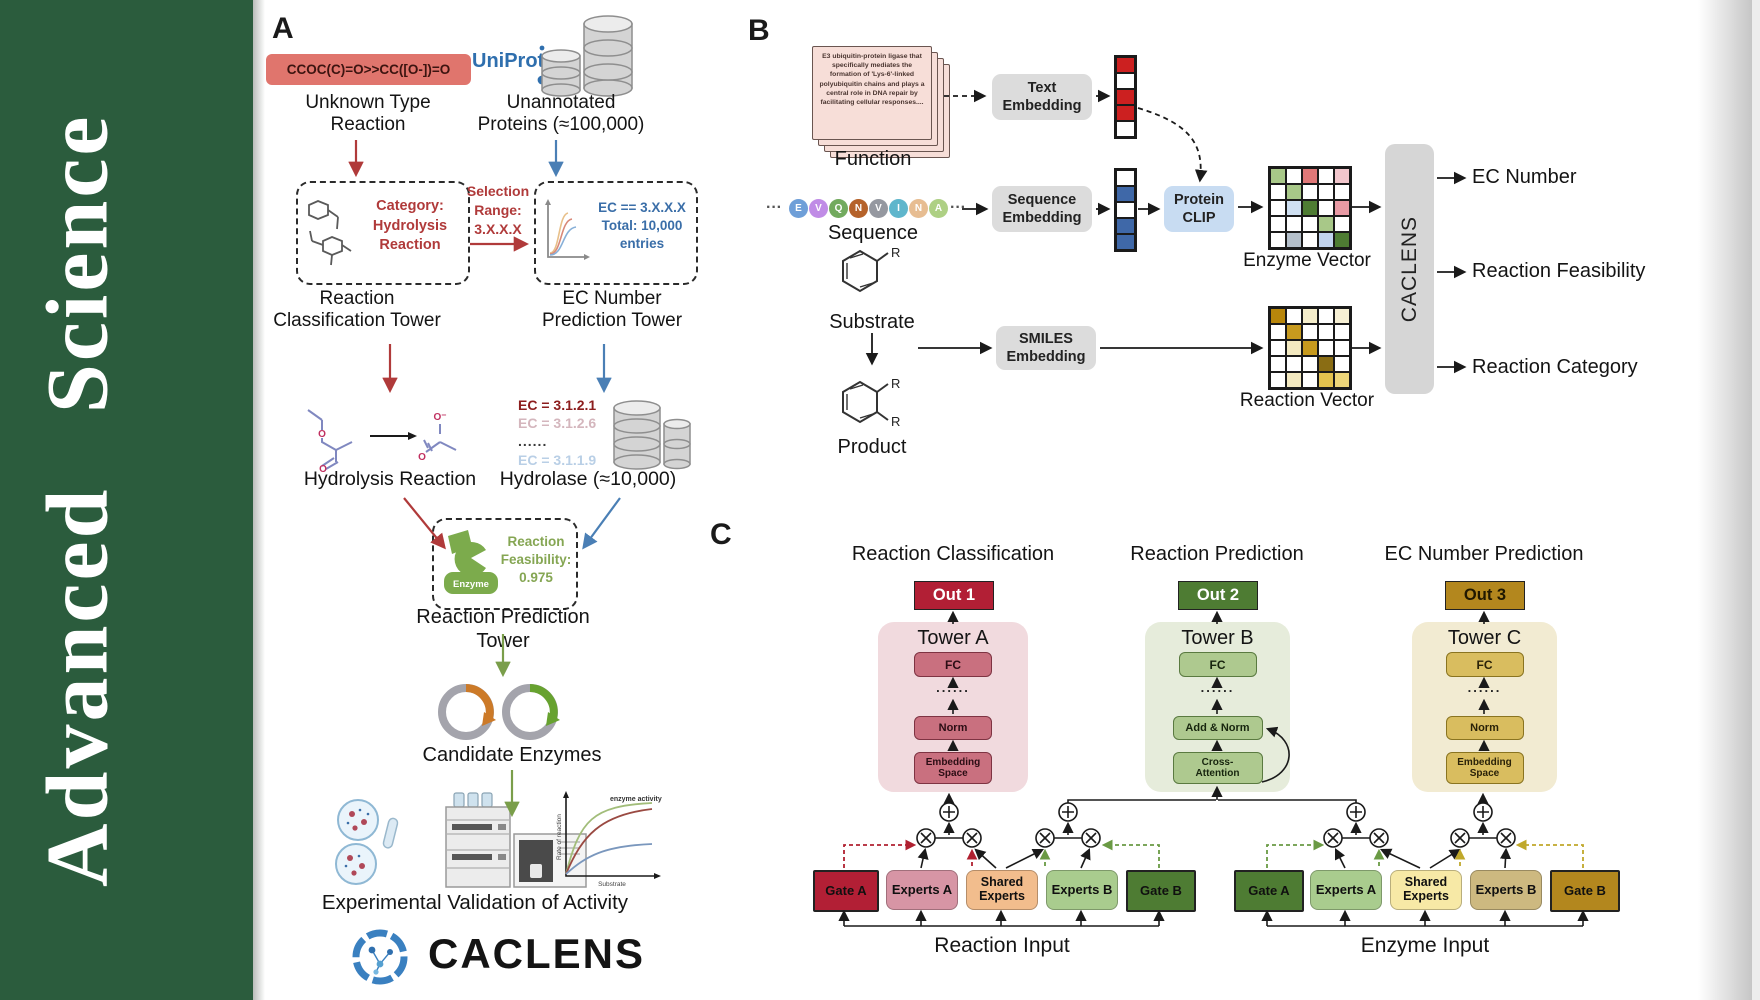 The image size is (1760, 1000). What do you see at coordinates (1484, 554) in the screenshot?
I see `header-ec-number-prediction: EC Number Prediction` at bounding box center [1484, 554].